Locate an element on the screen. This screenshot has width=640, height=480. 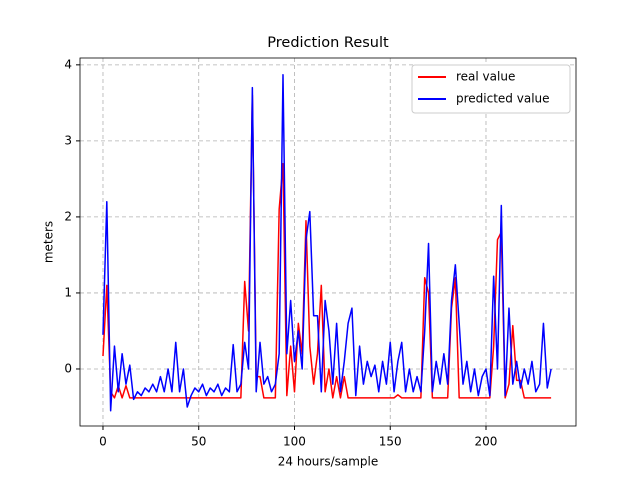
chart-title: Prediction Result is located at coordinates (328, 43).